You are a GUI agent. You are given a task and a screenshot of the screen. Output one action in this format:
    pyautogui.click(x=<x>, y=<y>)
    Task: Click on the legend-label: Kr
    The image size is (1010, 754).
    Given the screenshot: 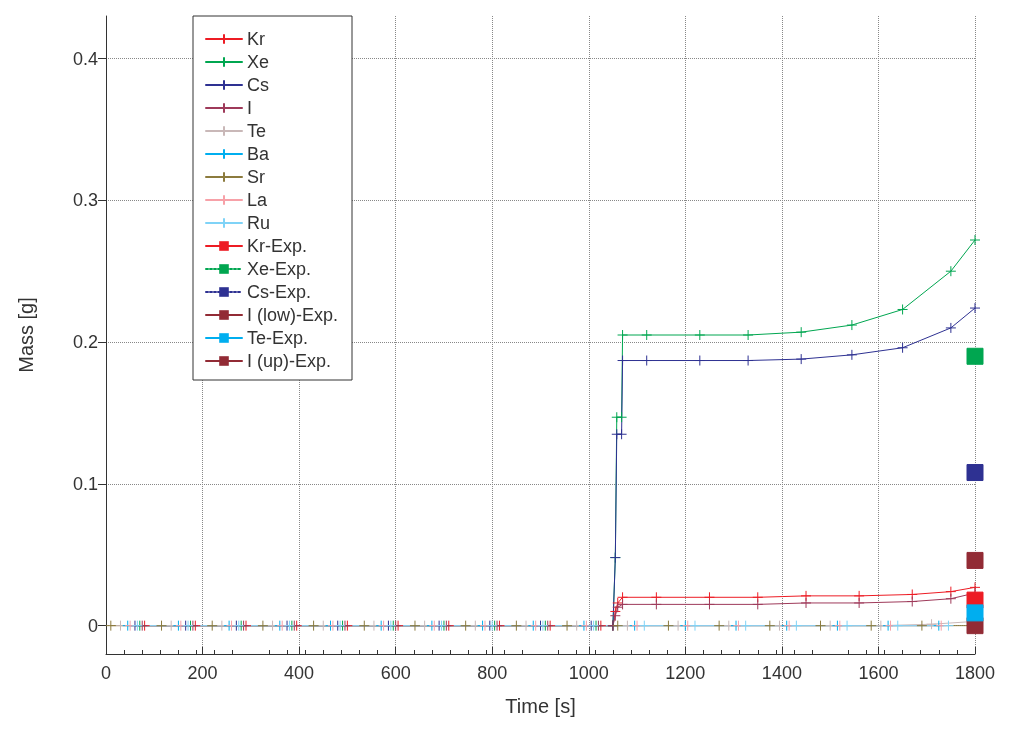 What is the action you would take?
    pyautogui.click(x=256, y=39)
    